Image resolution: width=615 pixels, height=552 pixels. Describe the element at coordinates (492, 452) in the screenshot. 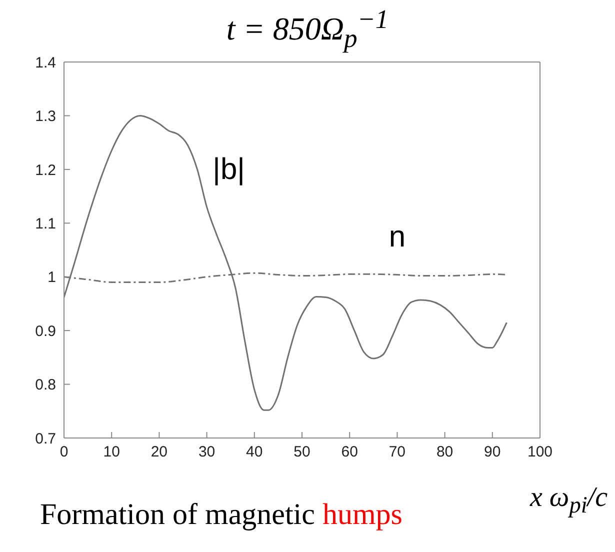

I see `x-tick-label: 90` at that location.